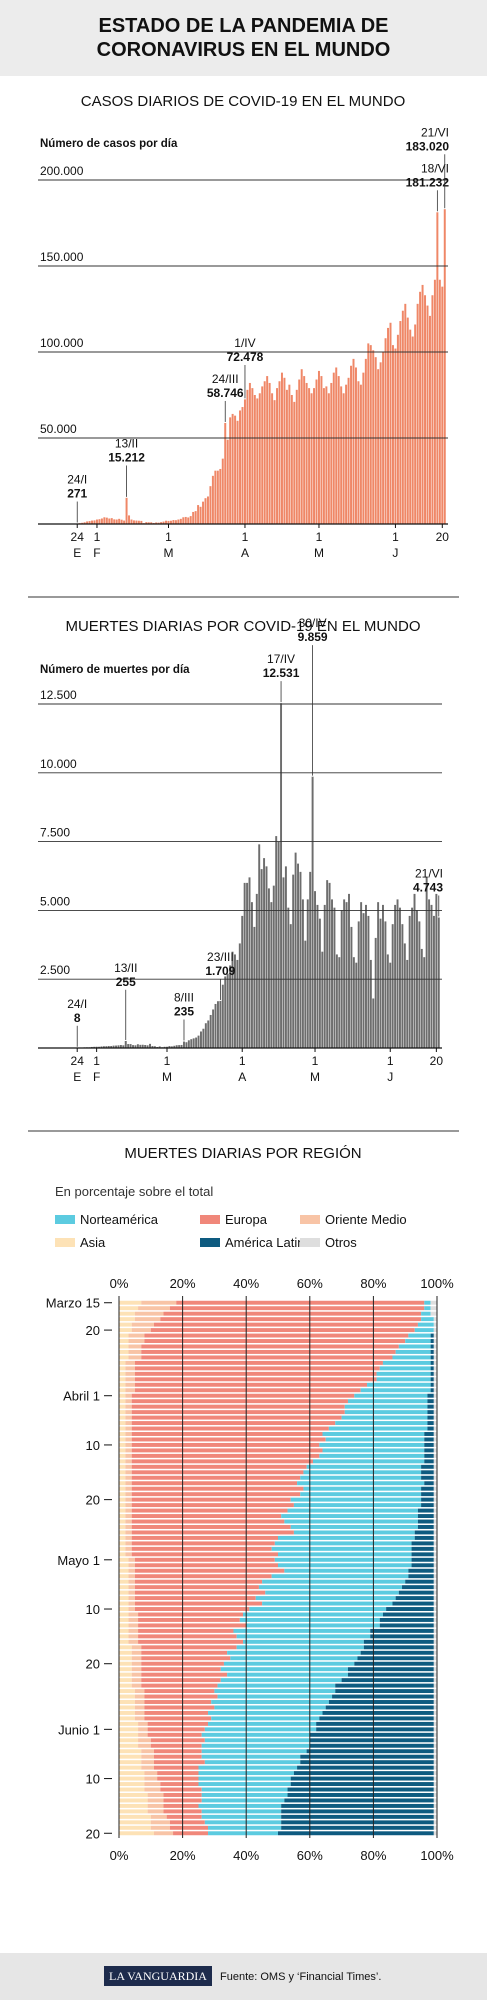 The image size is (487, 2000). I want to click on chart-subtitle: En porcentaje sobre el total, so click(134, 1191).